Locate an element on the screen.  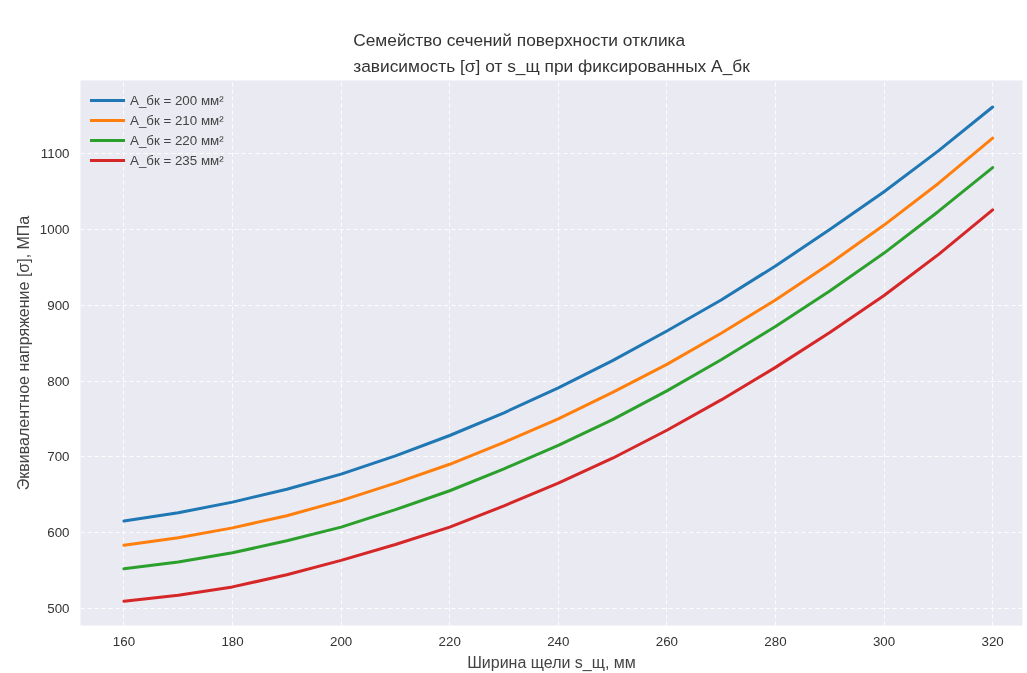
x-tick-label: 320 is located at coordinates (992, 641).